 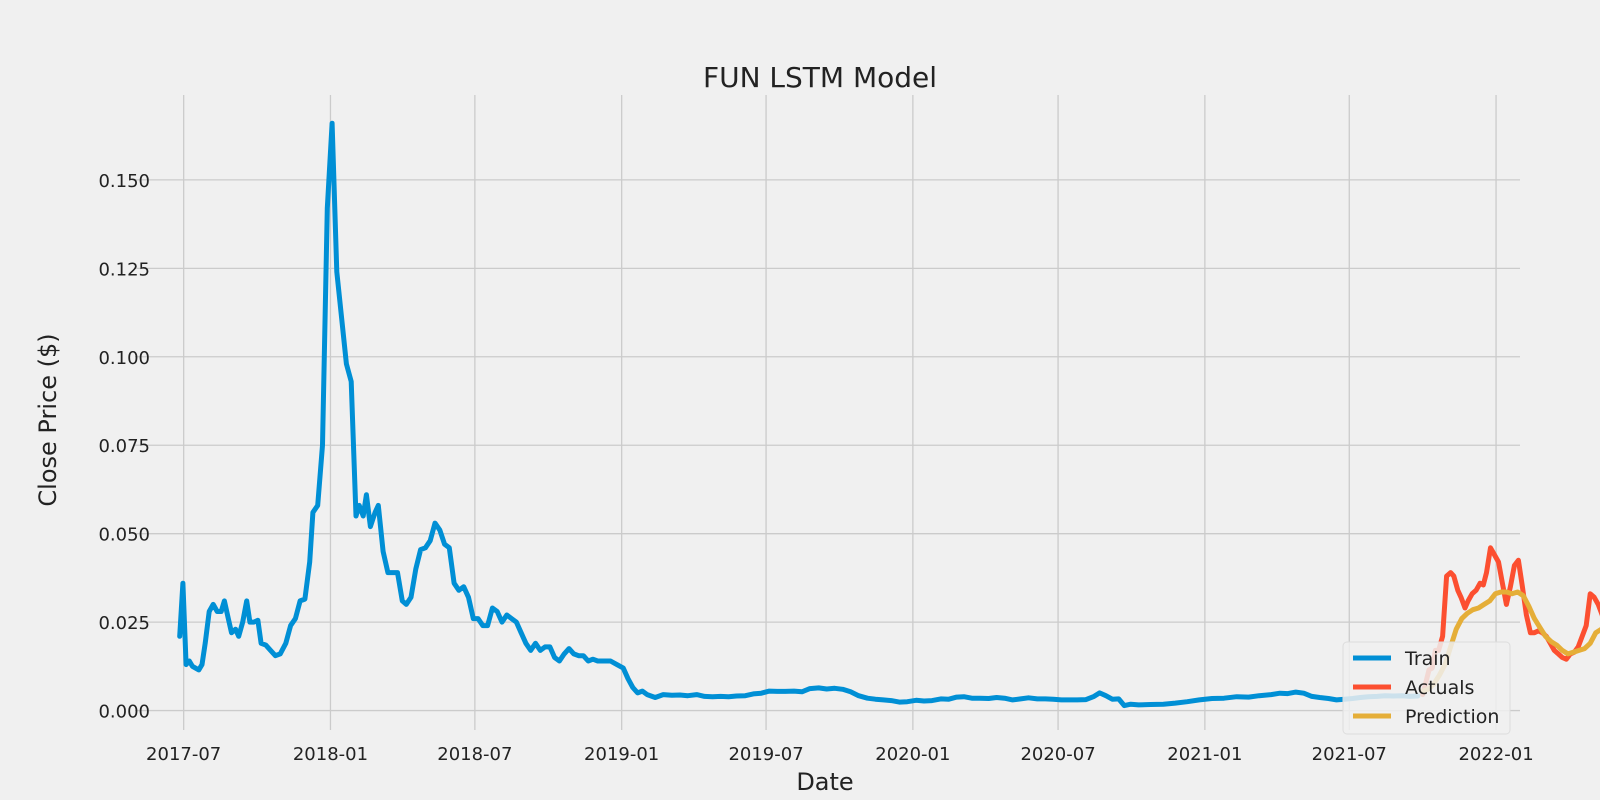 What do you see at coordinates (1495, 754) in the screenshot?
I see `x-tick-label: 2022-01` at bounding box center [1495, 754].